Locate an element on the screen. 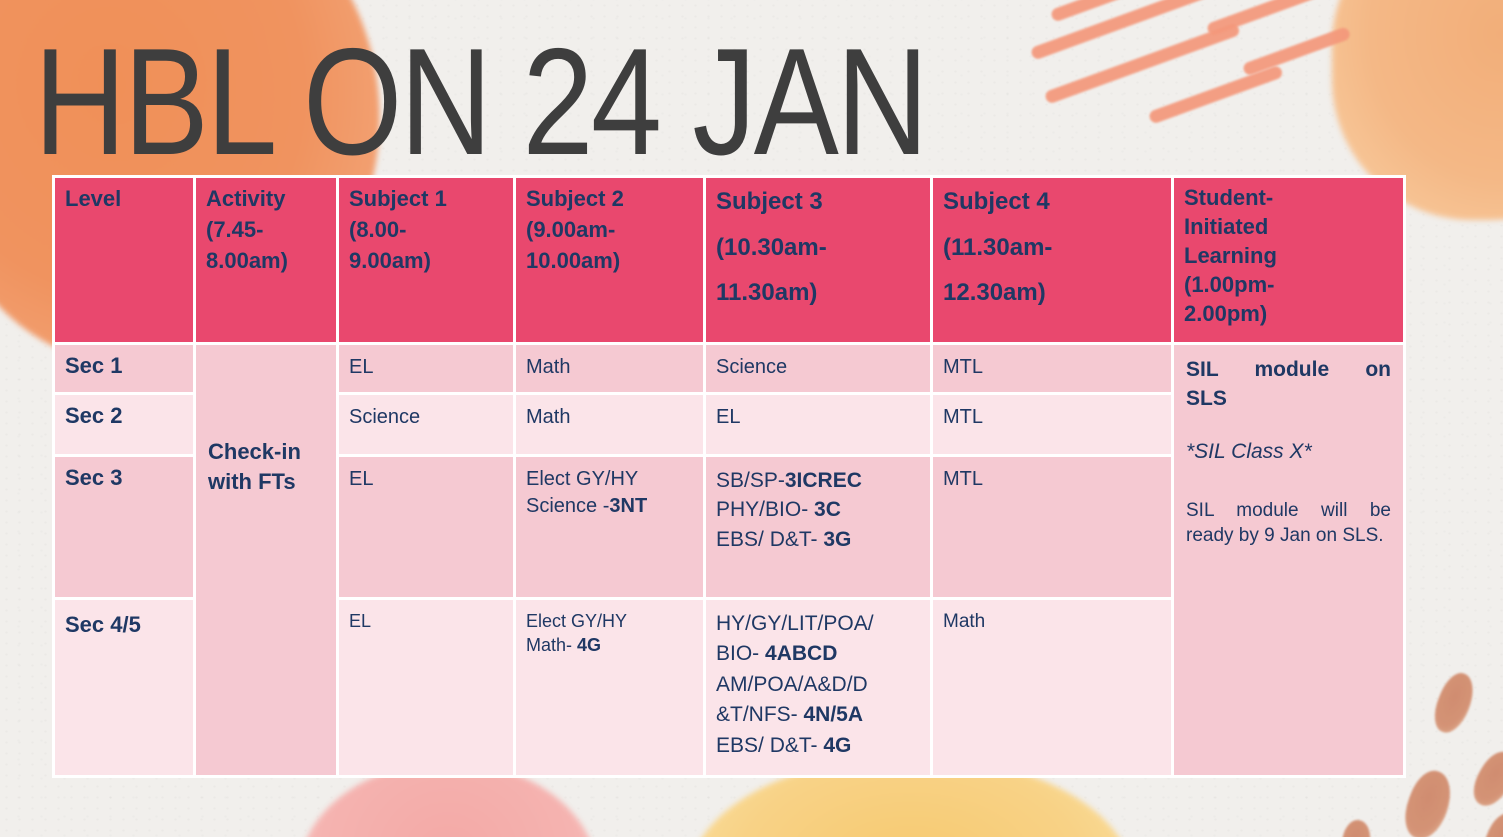 Image resolution: width=1503 pixels, height=837 pixels. cell-sec1-subject4: MTL is located at coordinates (1052, 368).